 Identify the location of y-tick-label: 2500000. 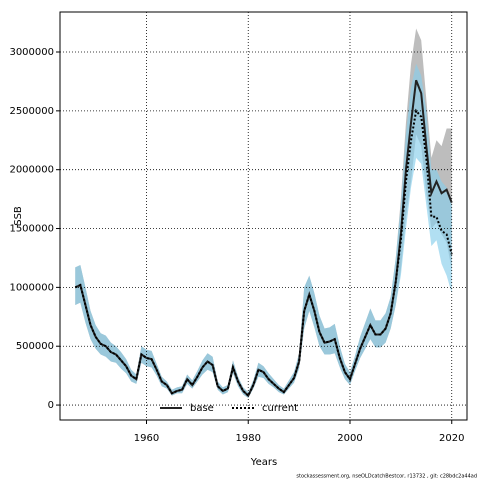
(31, 111).